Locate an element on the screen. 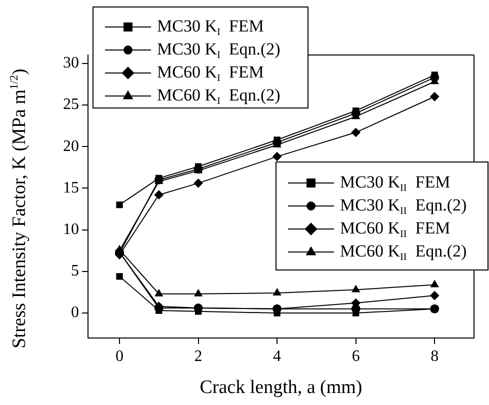 The image size is (489, 405). x-tick-label: 8 is located at coordinates (434, 356).